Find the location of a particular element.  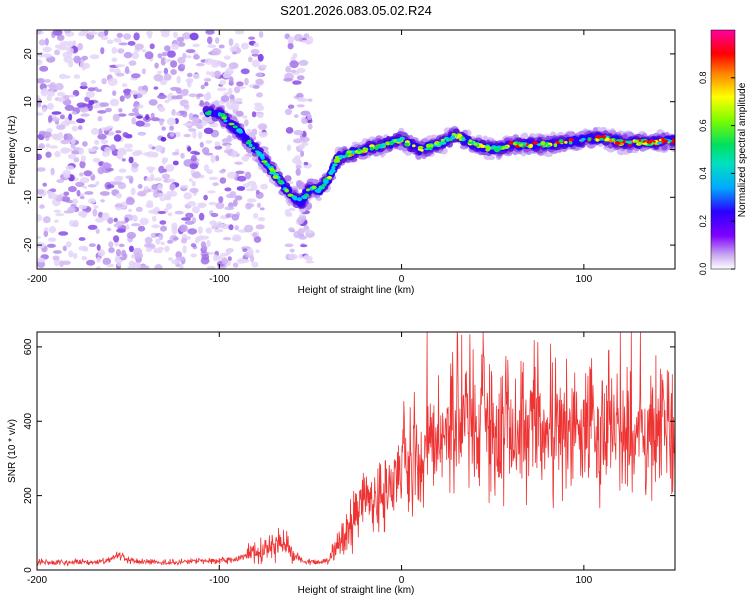

x-tick-label: -100 is located at coordinates (219, 279).